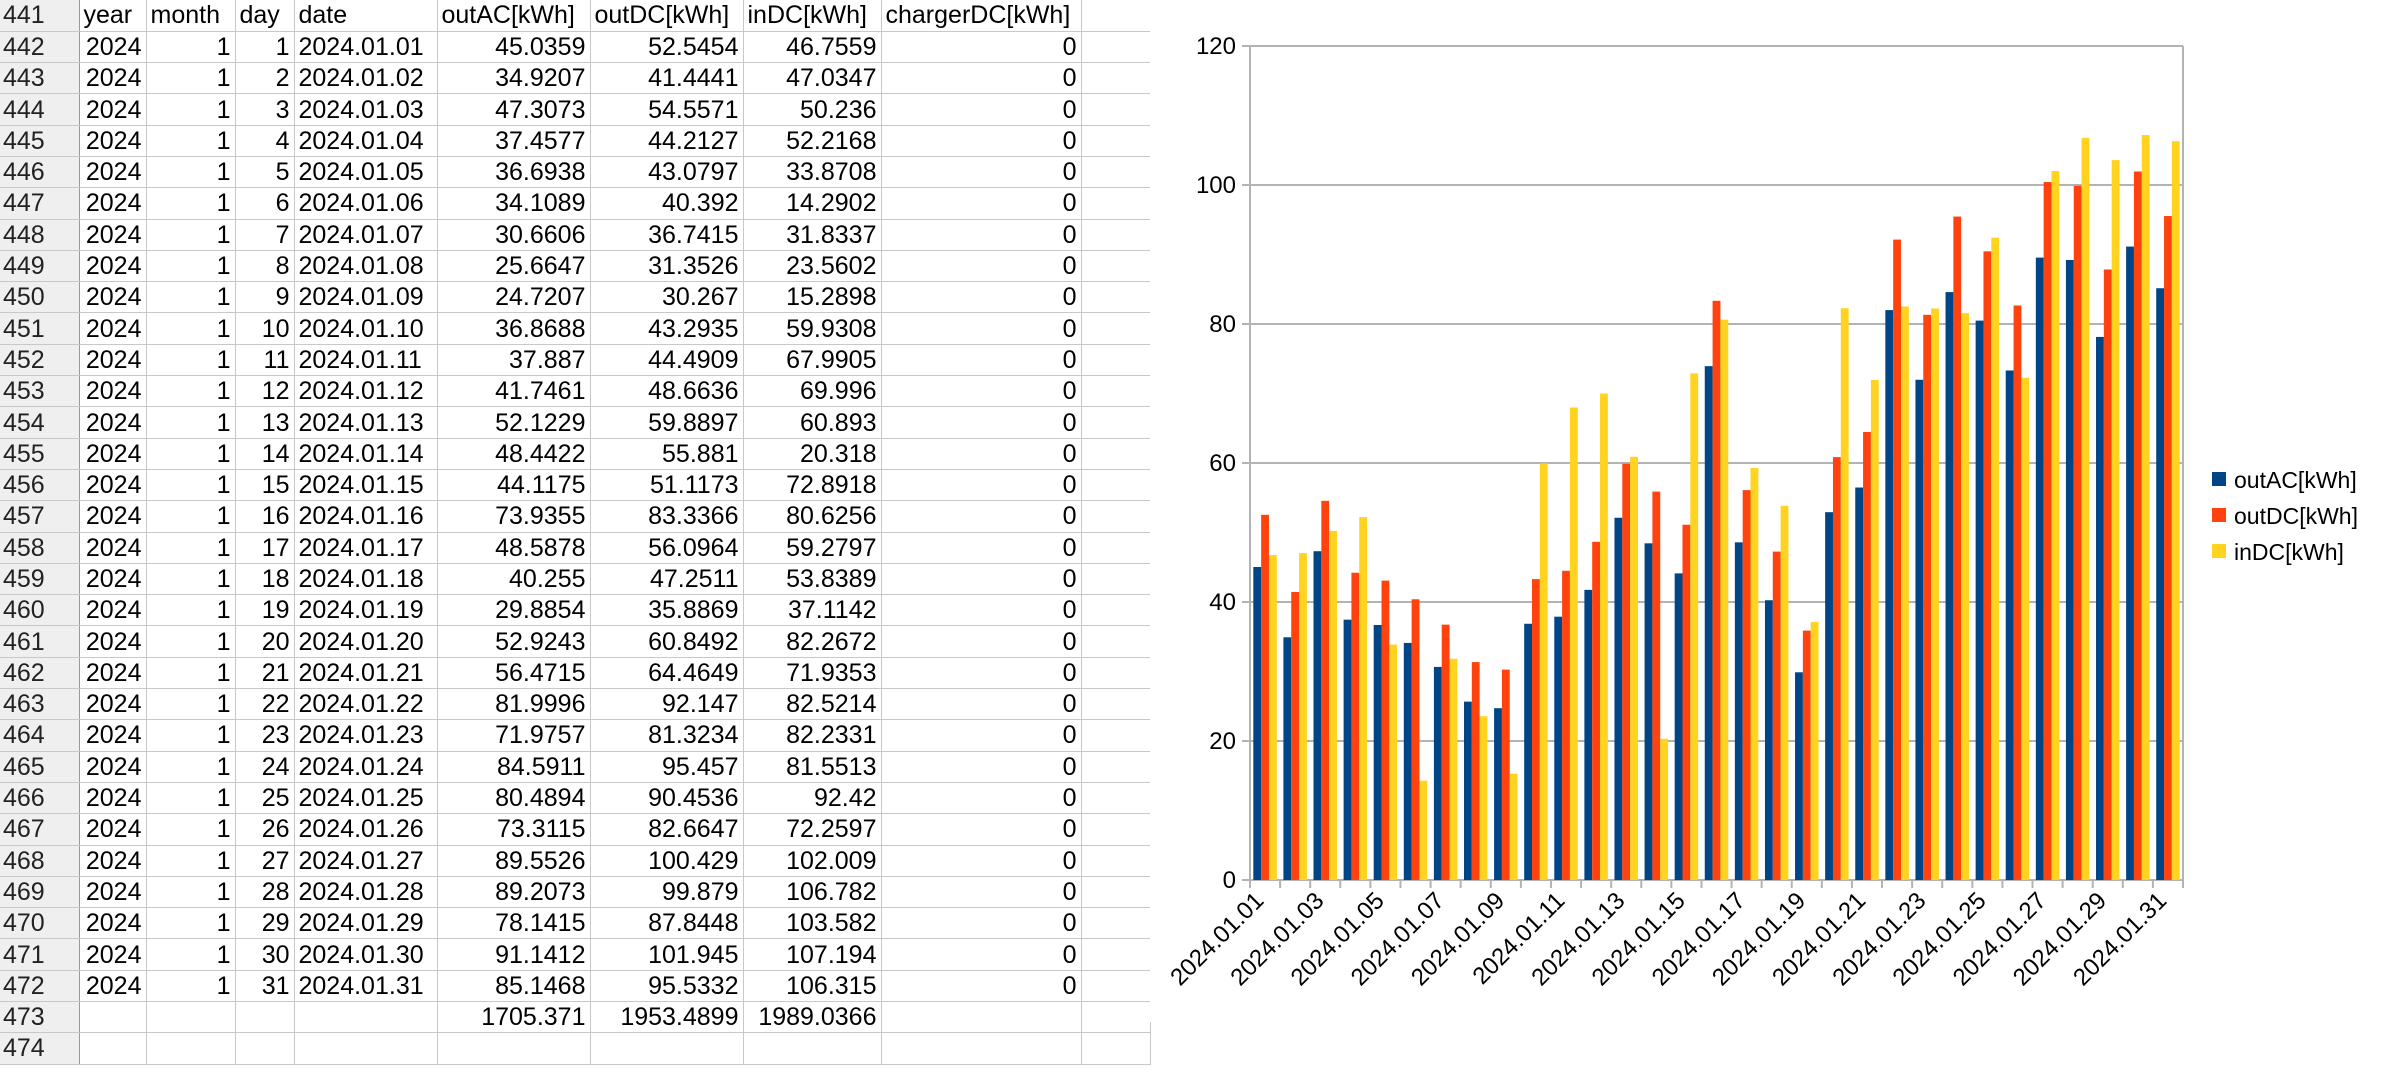 The image size is (2385, 1080). I want to click on cell: 56.4715, so click(514, 673).